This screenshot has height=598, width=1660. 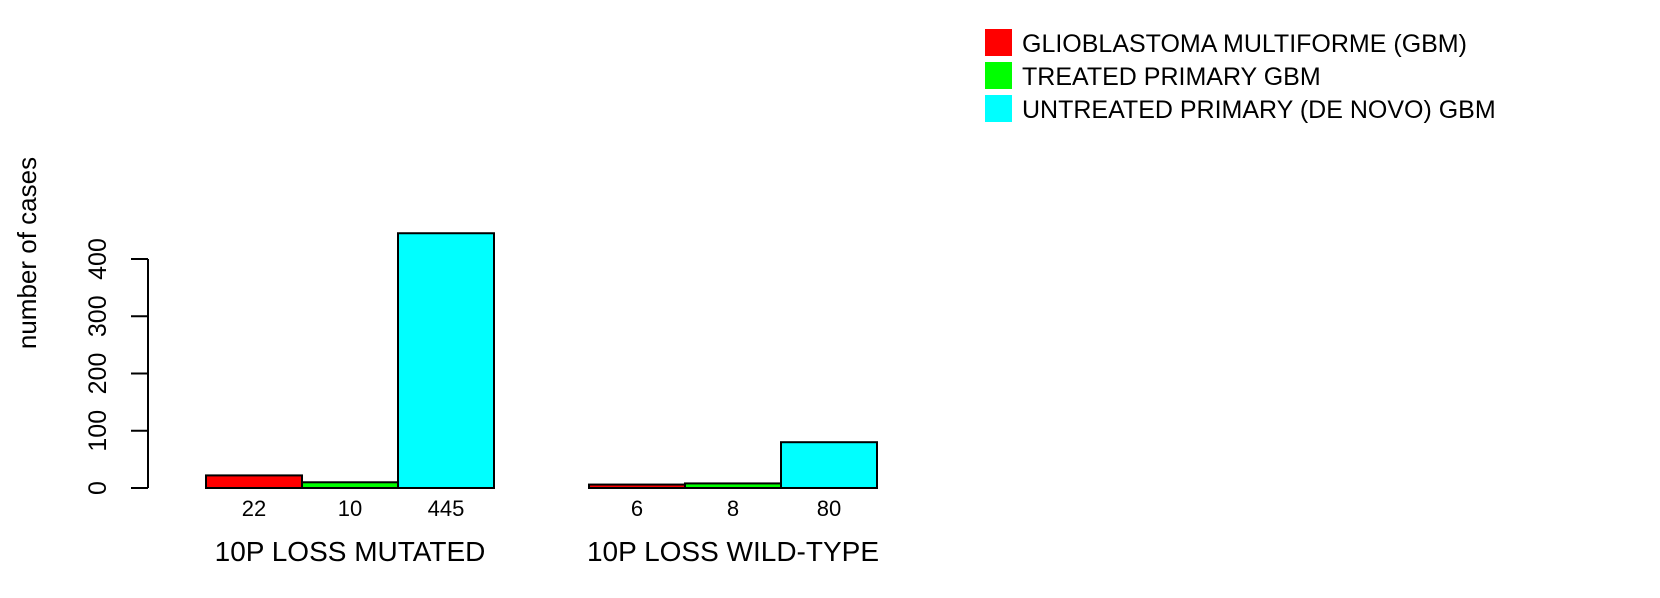 What do you see at coordinates (98, 316) in the screenshot?
I see `y-tick-label: 300` at bounding box center [98, 316].